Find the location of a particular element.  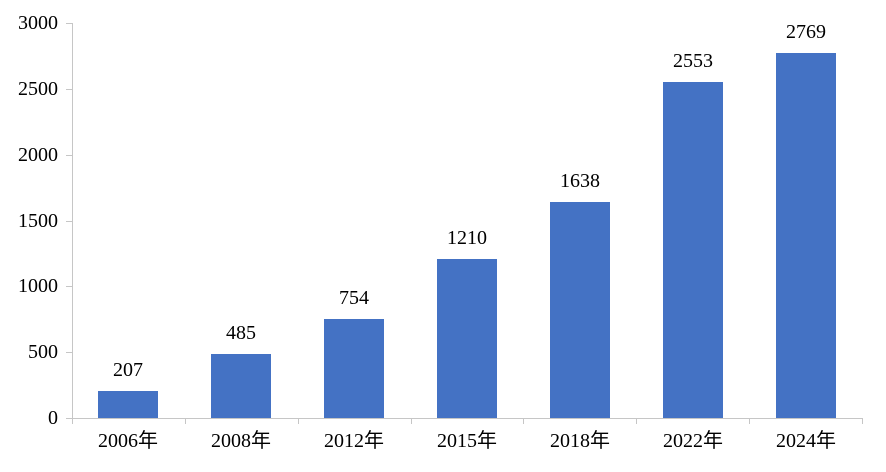

x-axis-line is located at coordinates (467, 418).